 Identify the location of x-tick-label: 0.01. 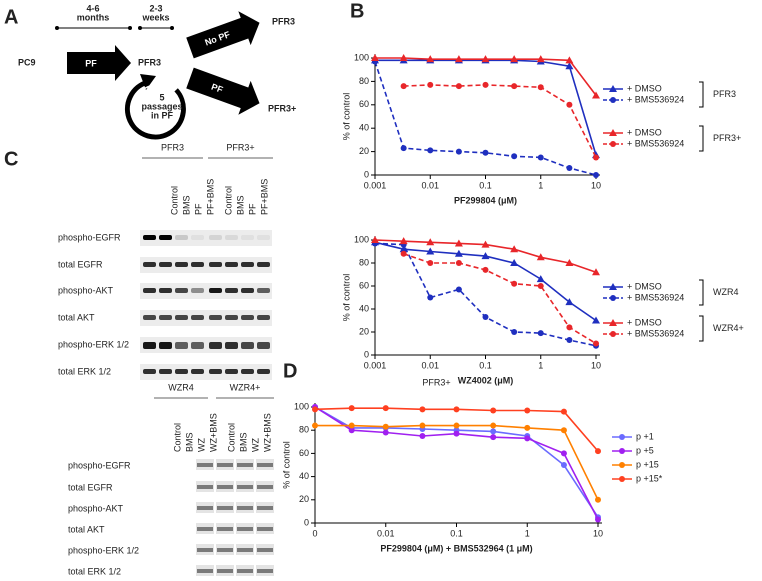
(430, 365).